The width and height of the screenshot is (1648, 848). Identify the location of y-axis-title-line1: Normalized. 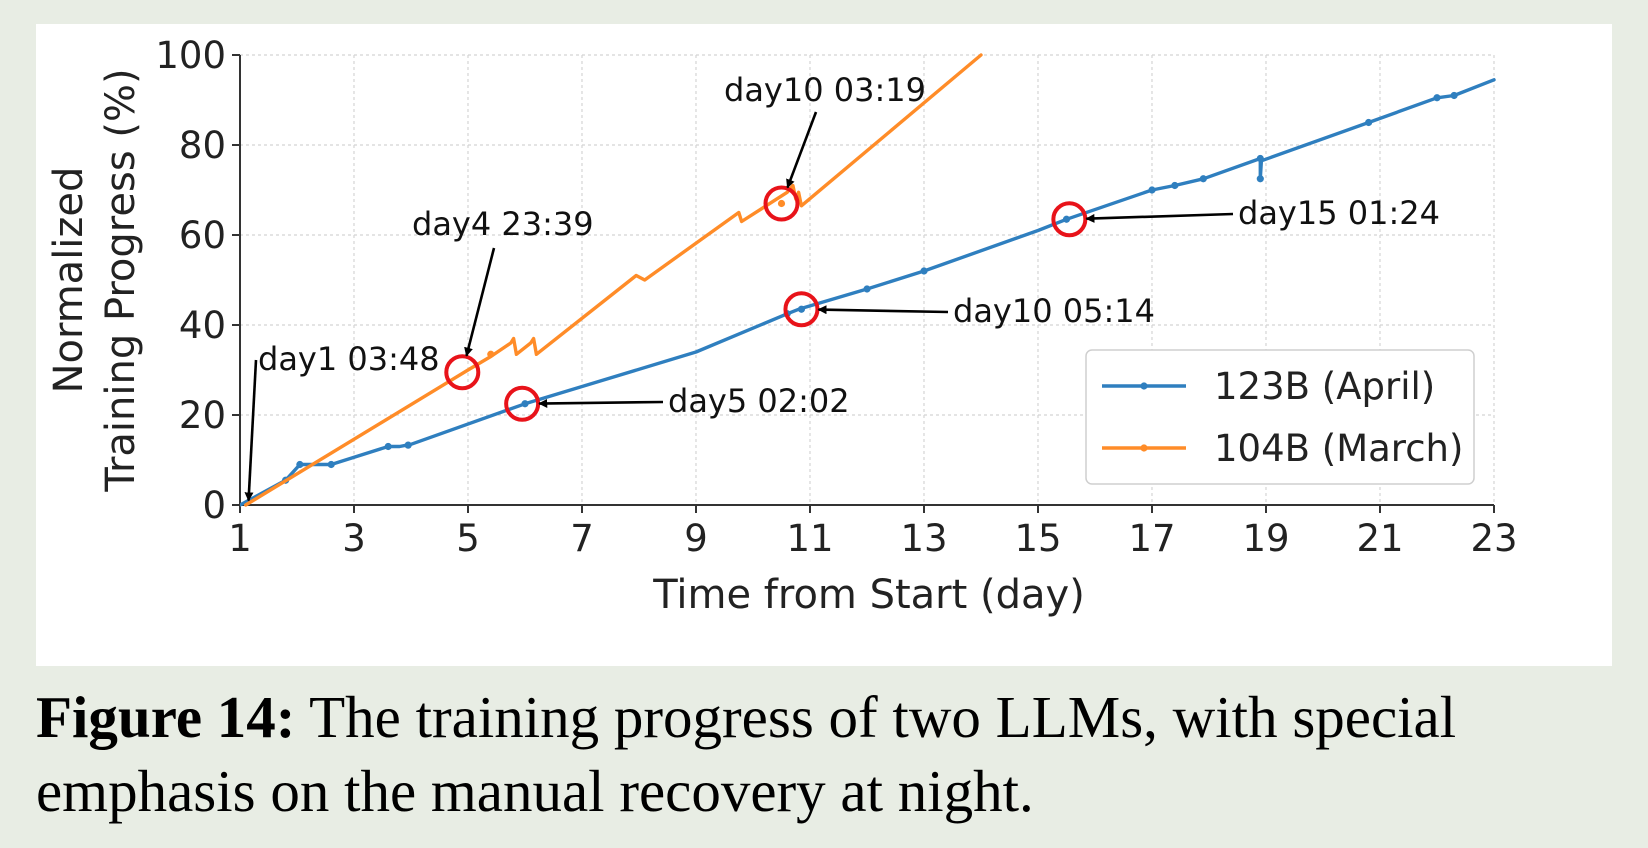
(69, 280).